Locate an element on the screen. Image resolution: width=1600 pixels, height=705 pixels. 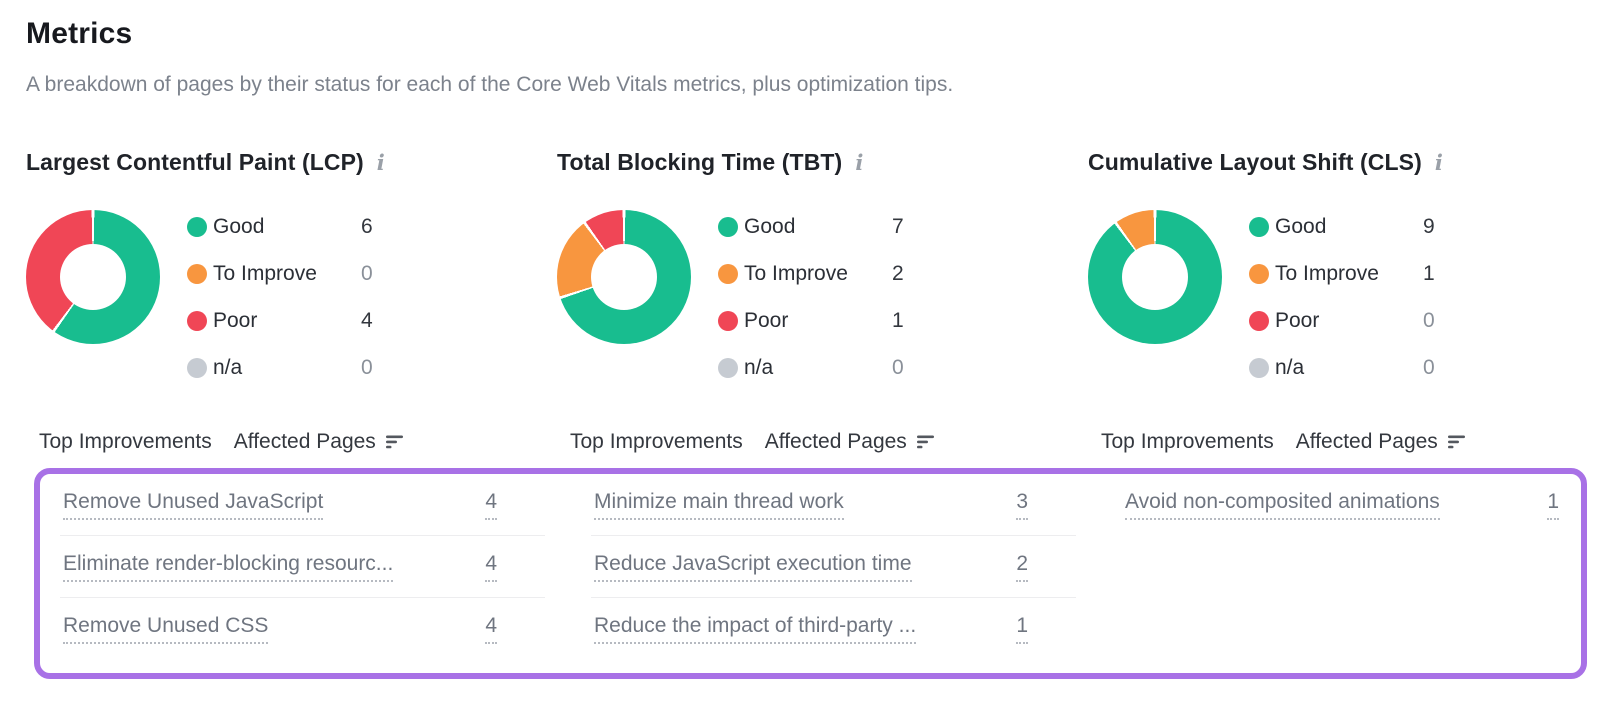
table-row: Remove Unused JavaScript 4 is located at coordinates (315, 504).